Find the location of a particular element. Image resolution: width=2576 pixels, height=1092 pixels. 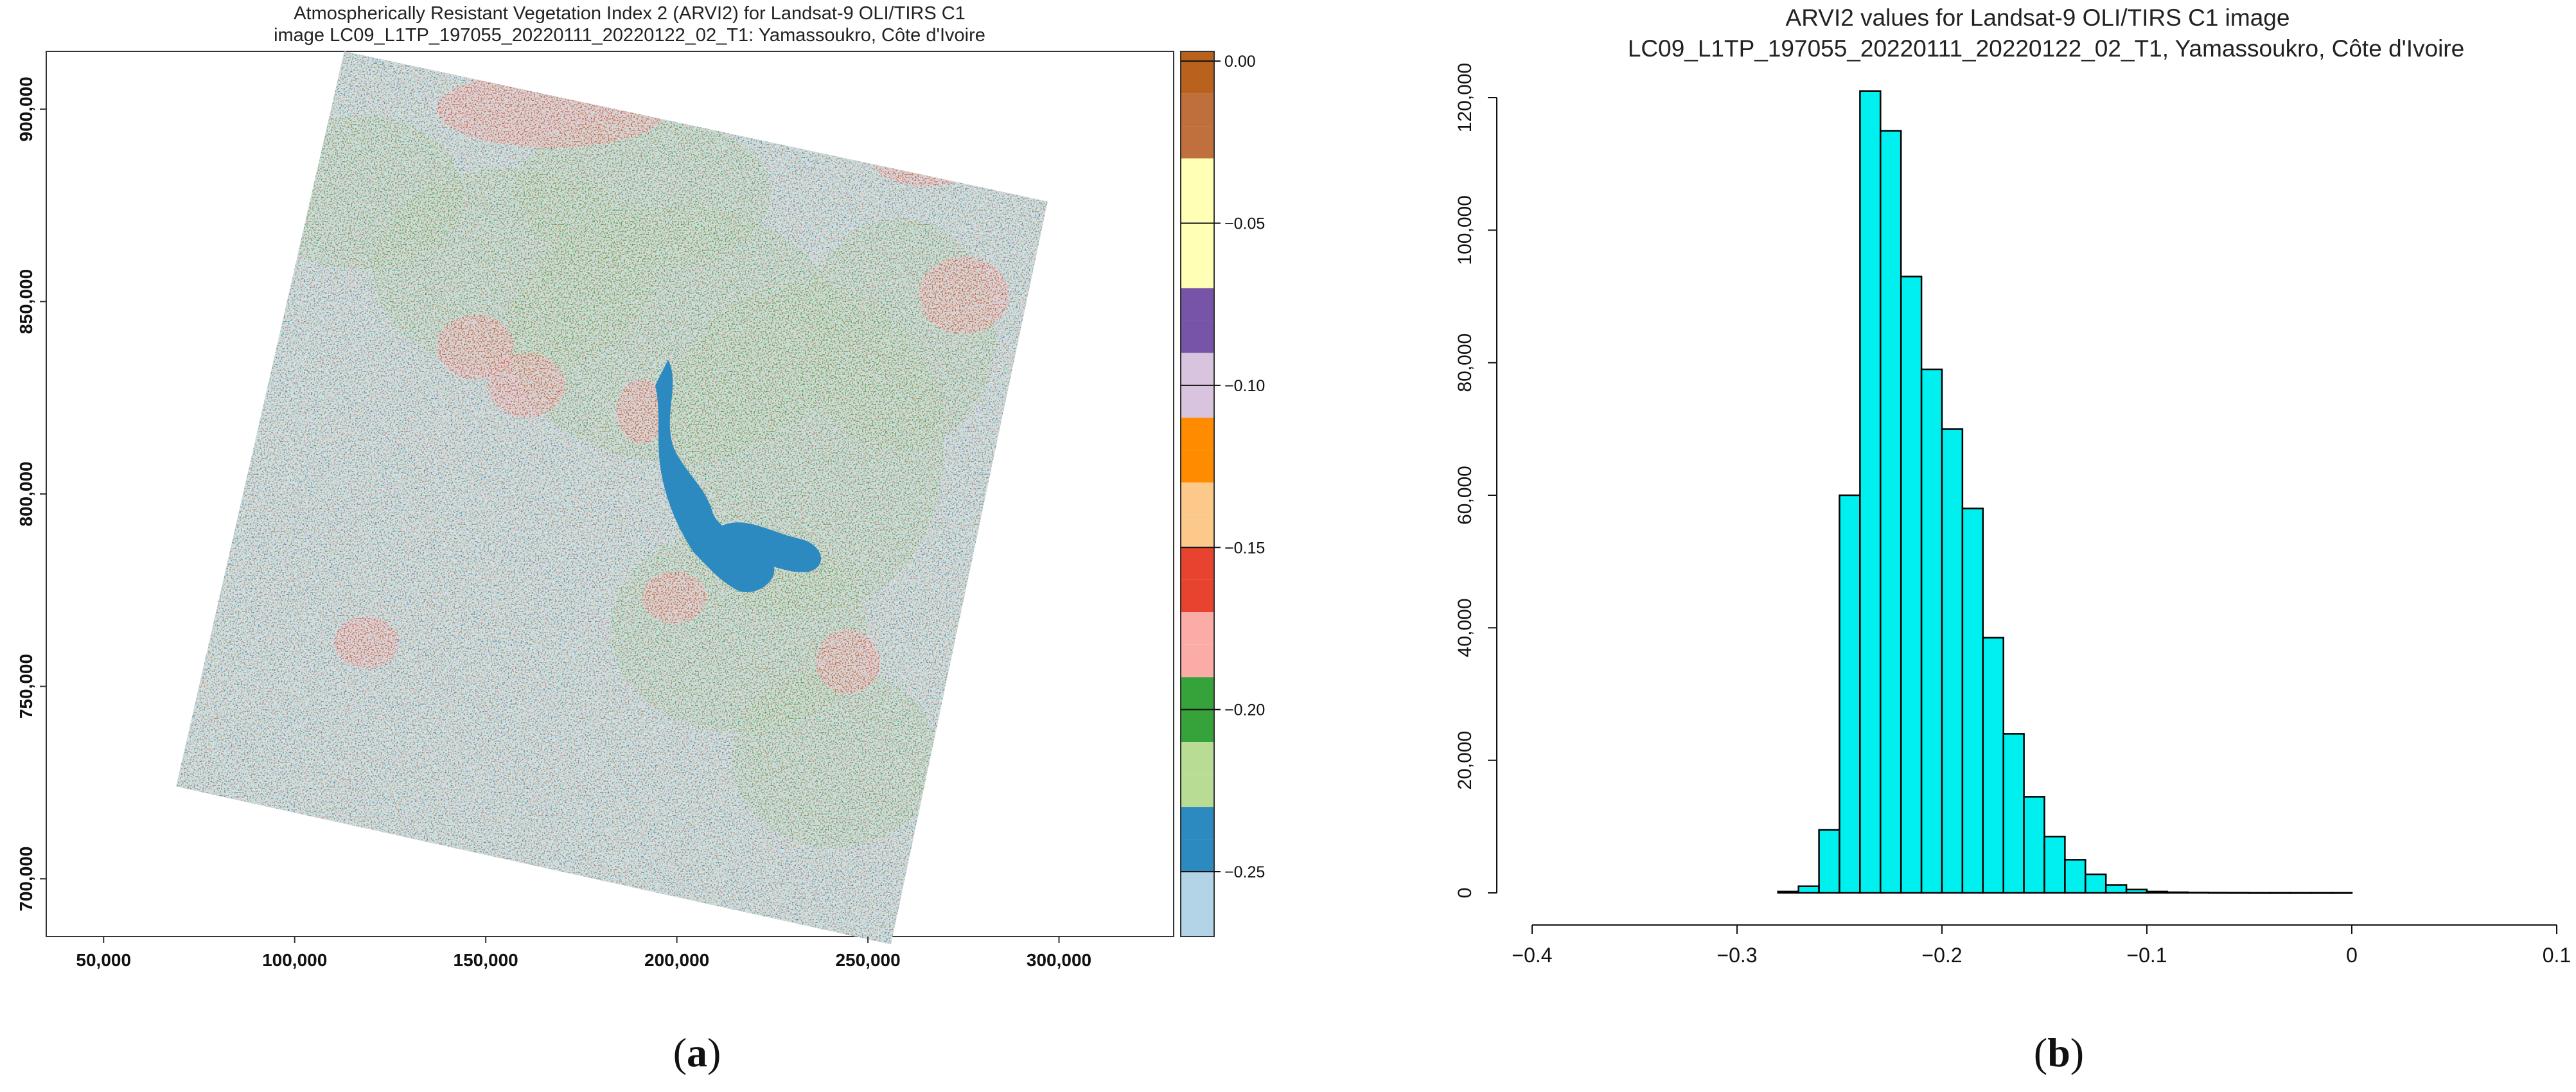

map-x-tick-label: 100,000 is located at coordinates (294, 960).